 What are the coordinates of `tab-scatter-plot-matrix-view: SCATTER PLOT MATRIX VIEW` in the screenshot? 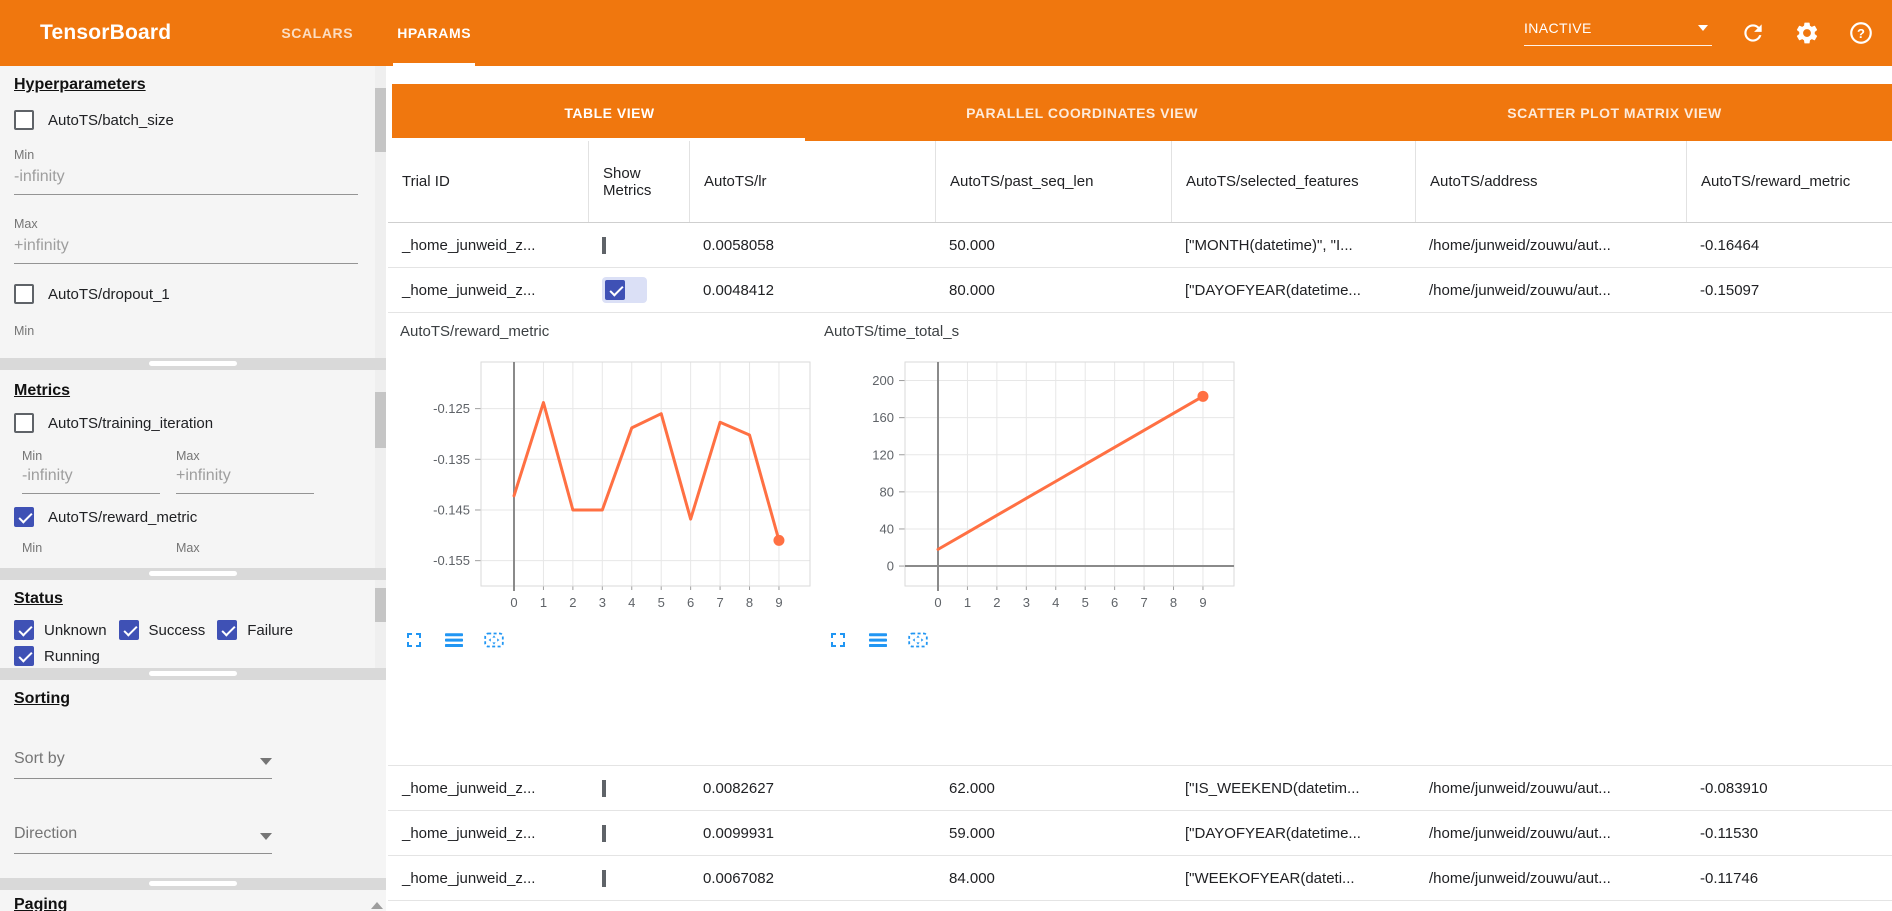 It's located at (1614, 112).